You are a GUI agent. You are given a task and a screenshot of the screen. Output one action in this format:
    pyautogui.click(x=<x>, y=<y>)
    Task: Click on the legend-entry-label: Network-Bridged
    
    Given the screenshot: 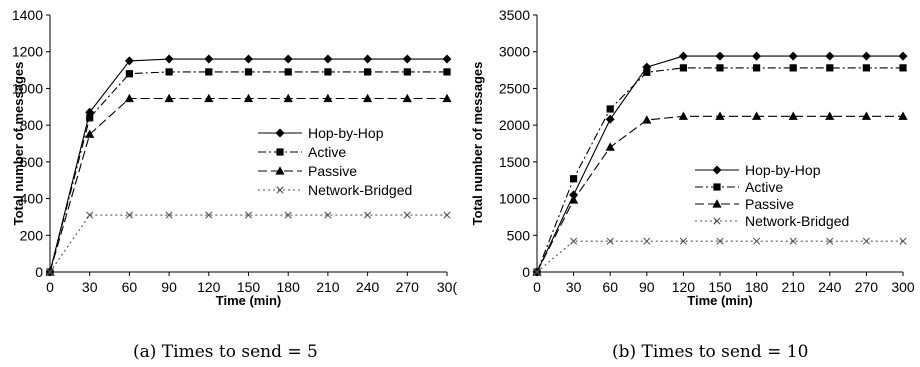 What is the action you would take?
    pyautogui.click(x=360, y=190)
    